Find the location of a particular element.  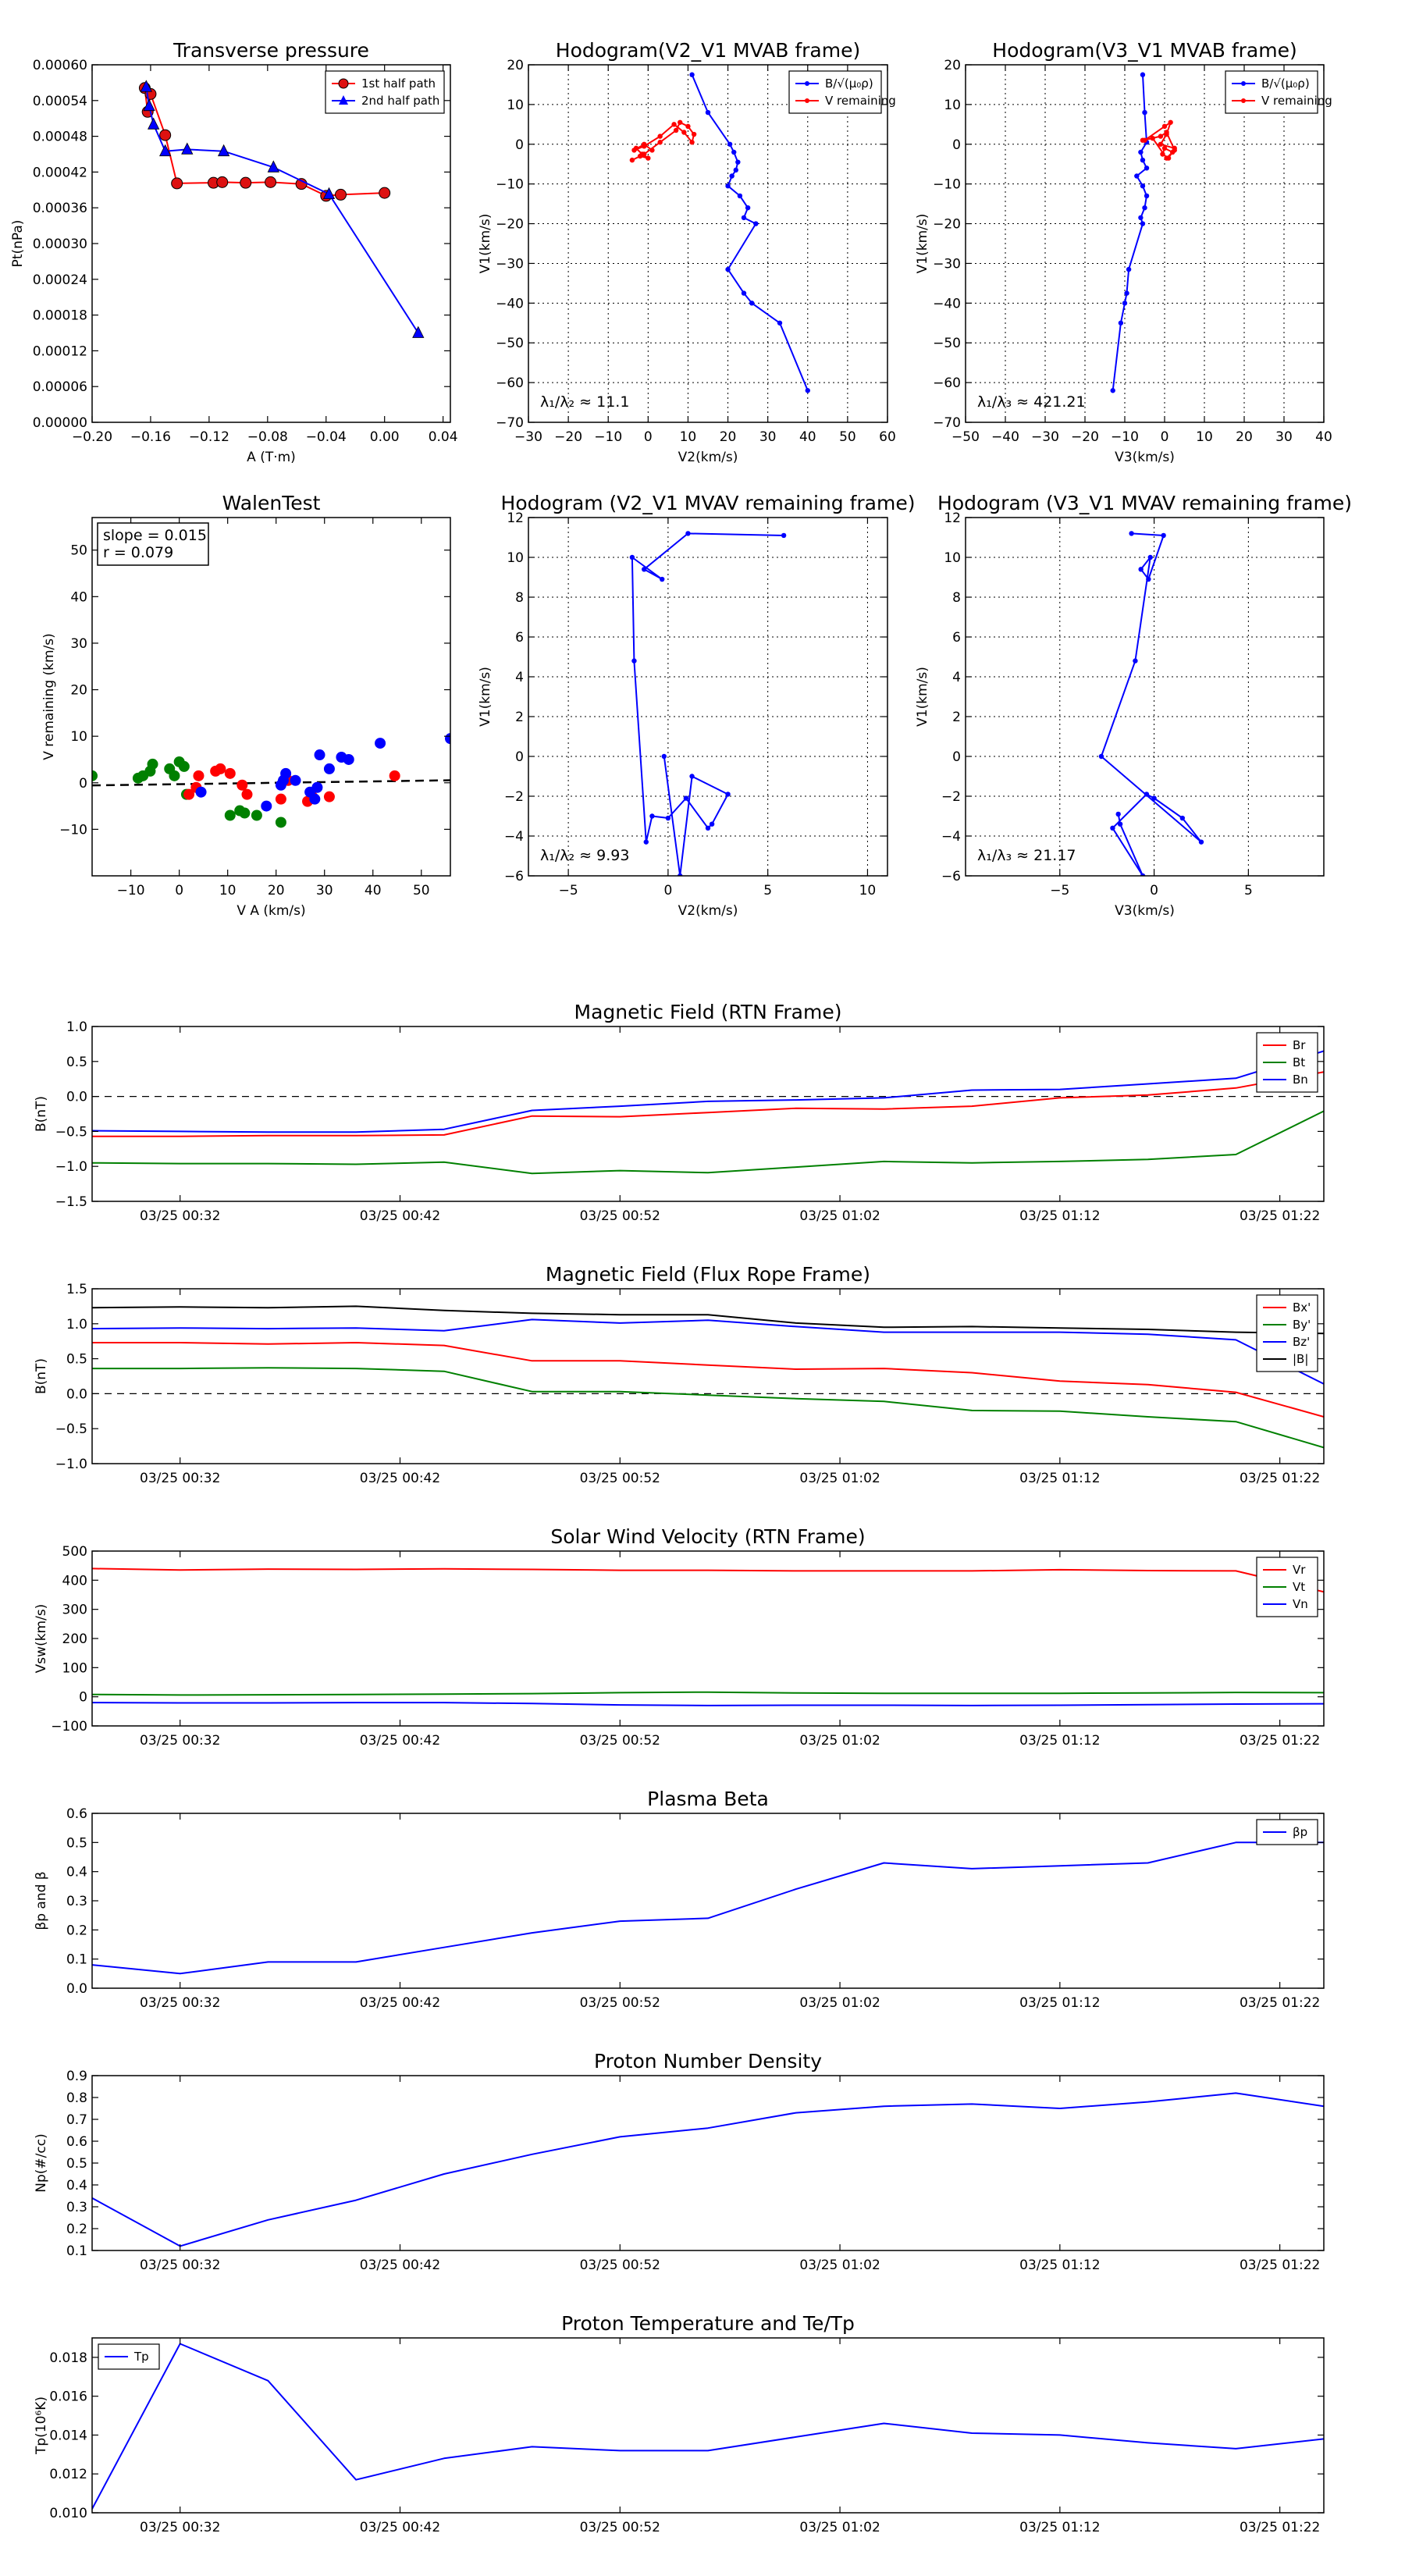

legend-marker is located at coordinates (1243, 100).